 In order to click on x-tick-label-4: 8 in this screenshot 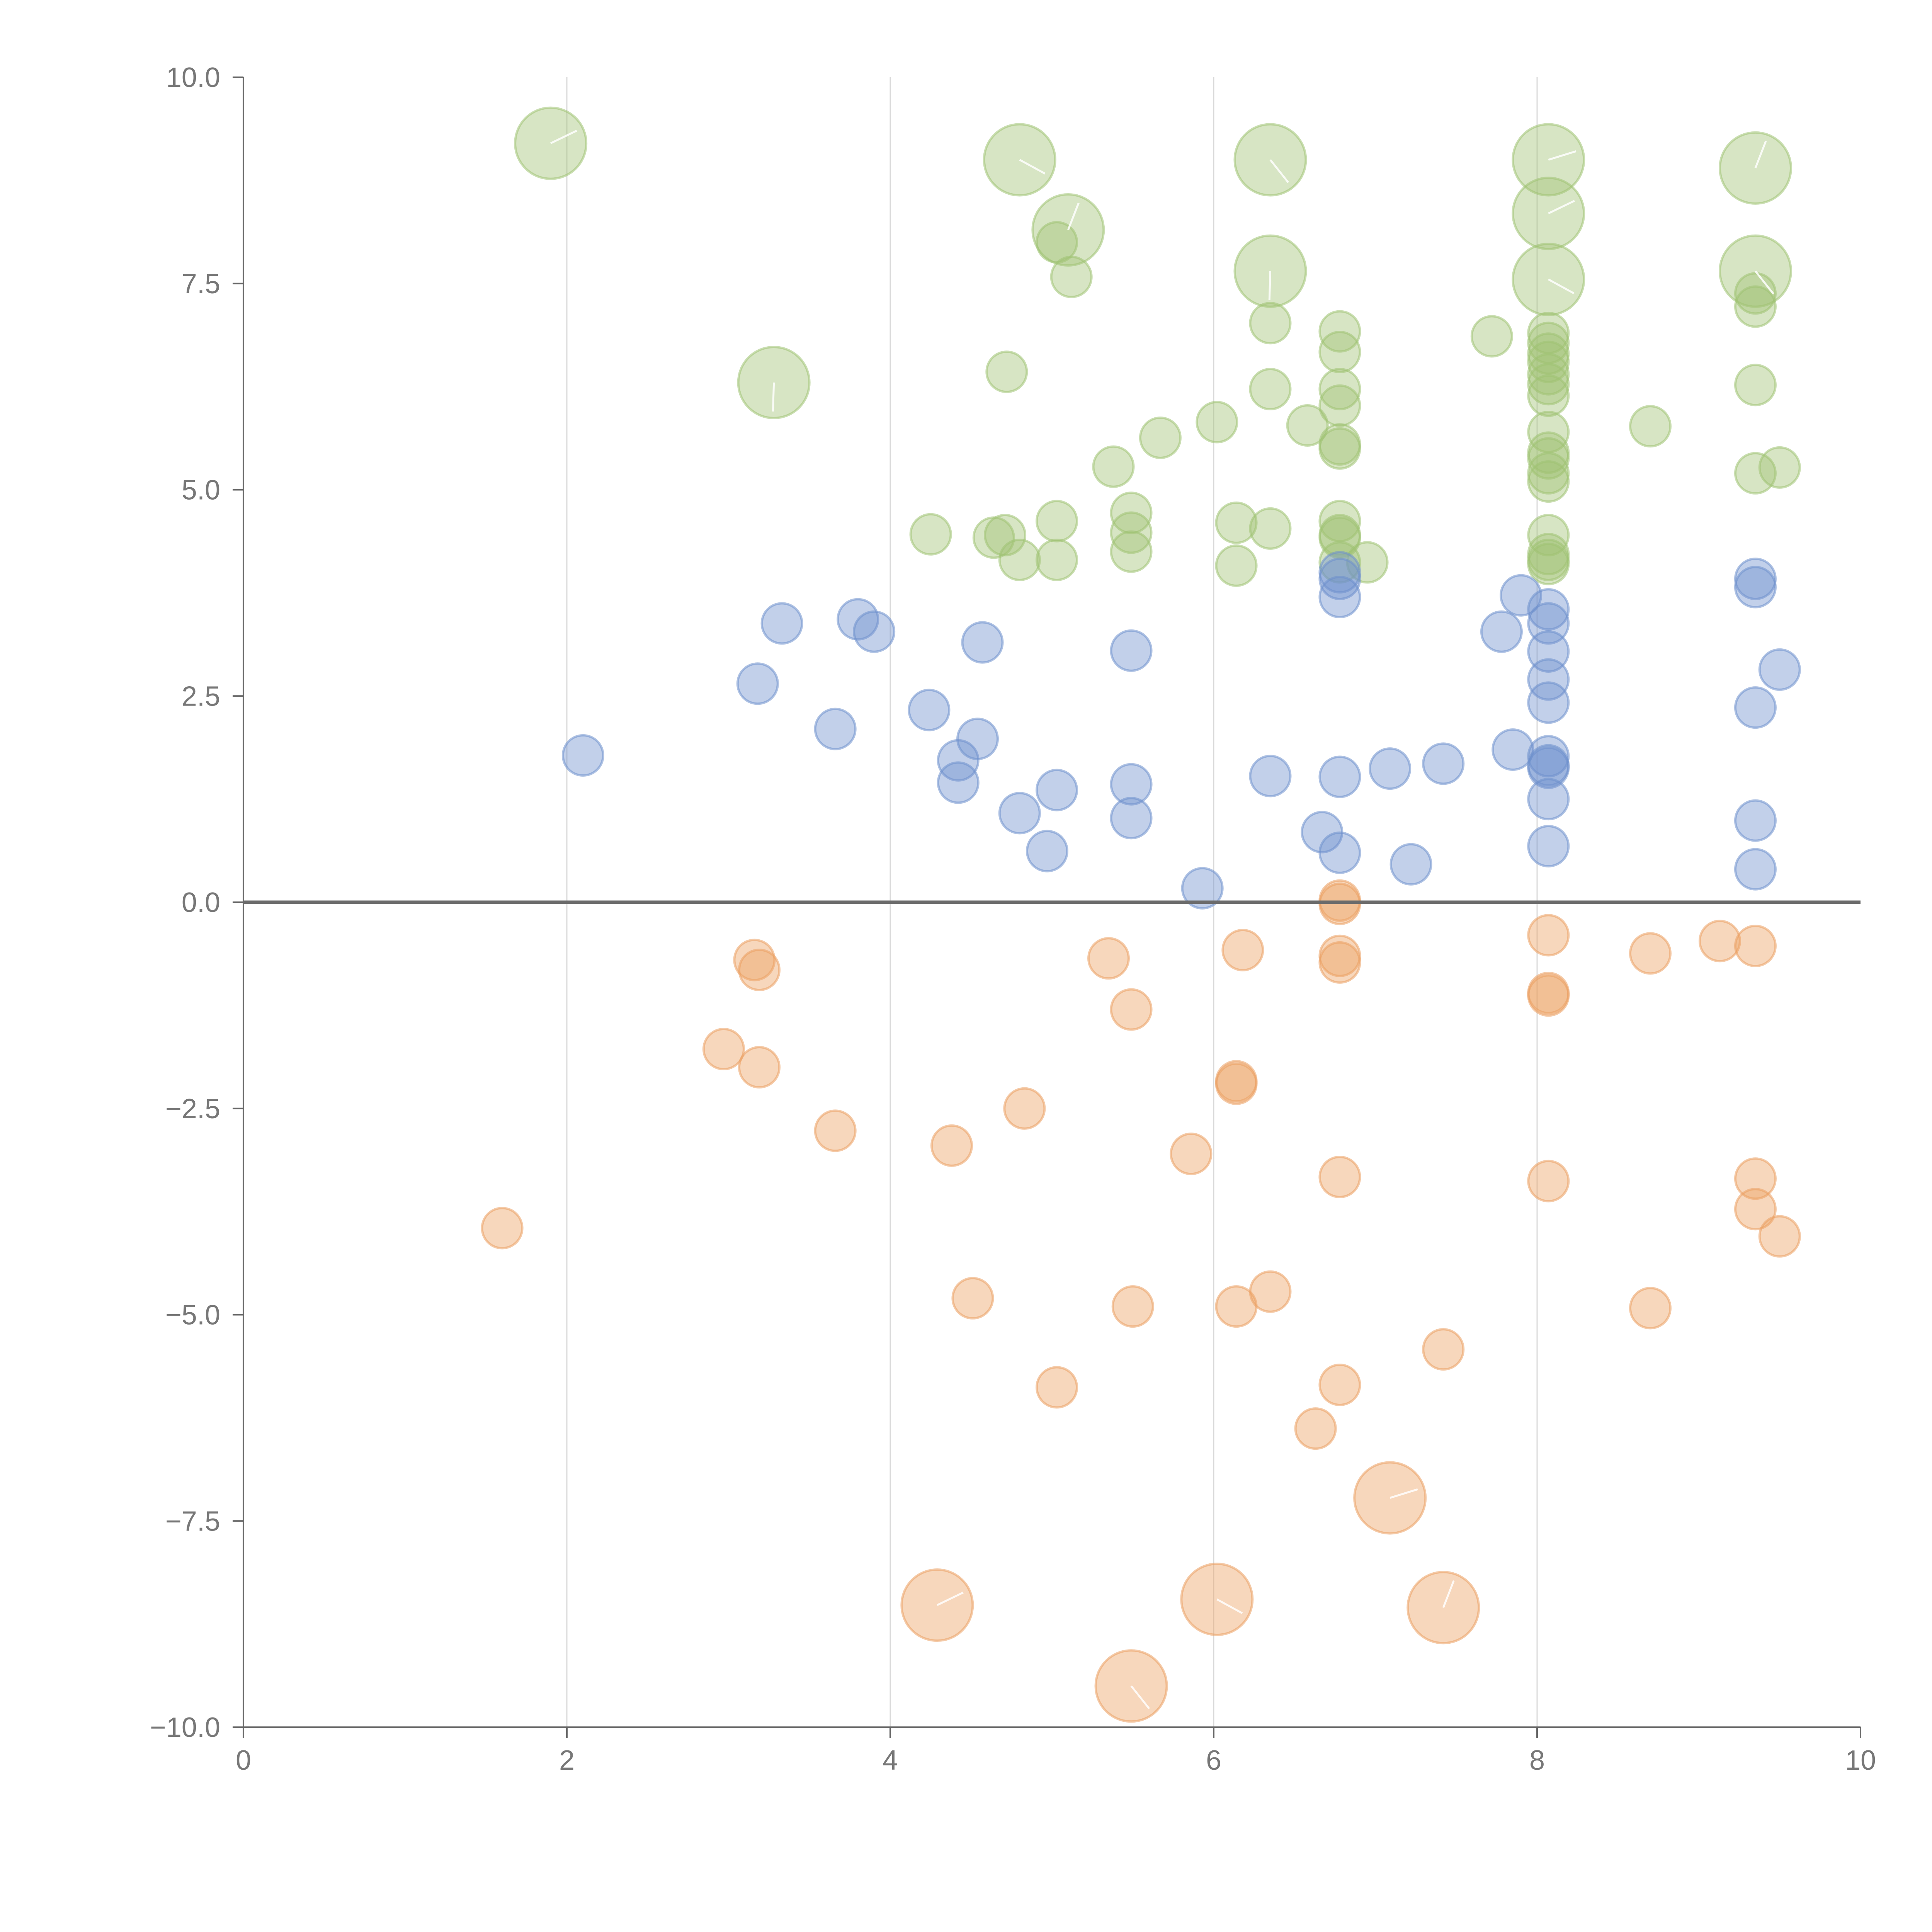, I will do `click(1537, 1760)`.